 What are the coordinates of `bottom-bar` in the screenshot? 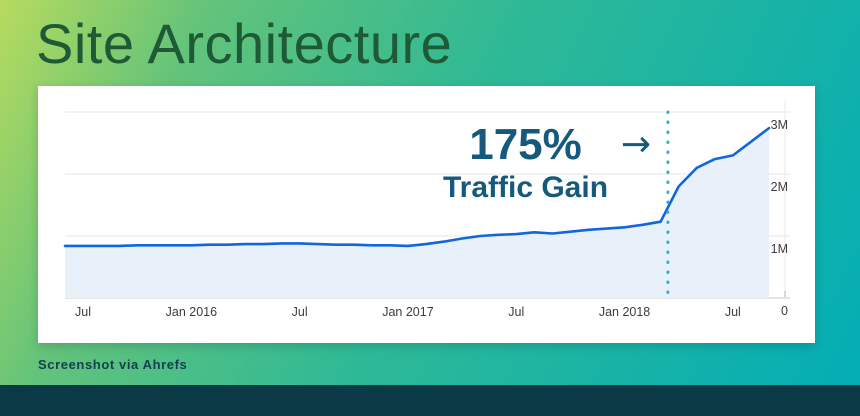 It's located at (430, 400).